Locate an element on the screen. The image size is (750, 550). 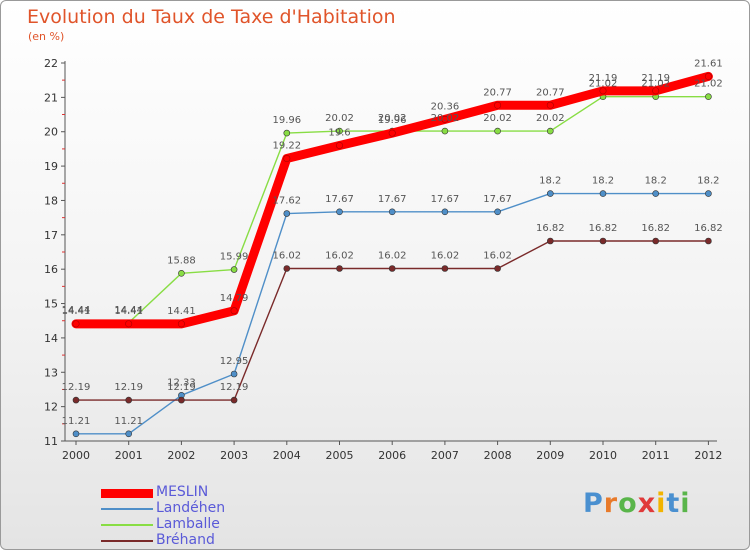
y-tick-label: 17 is located at coordinates (51, 235).